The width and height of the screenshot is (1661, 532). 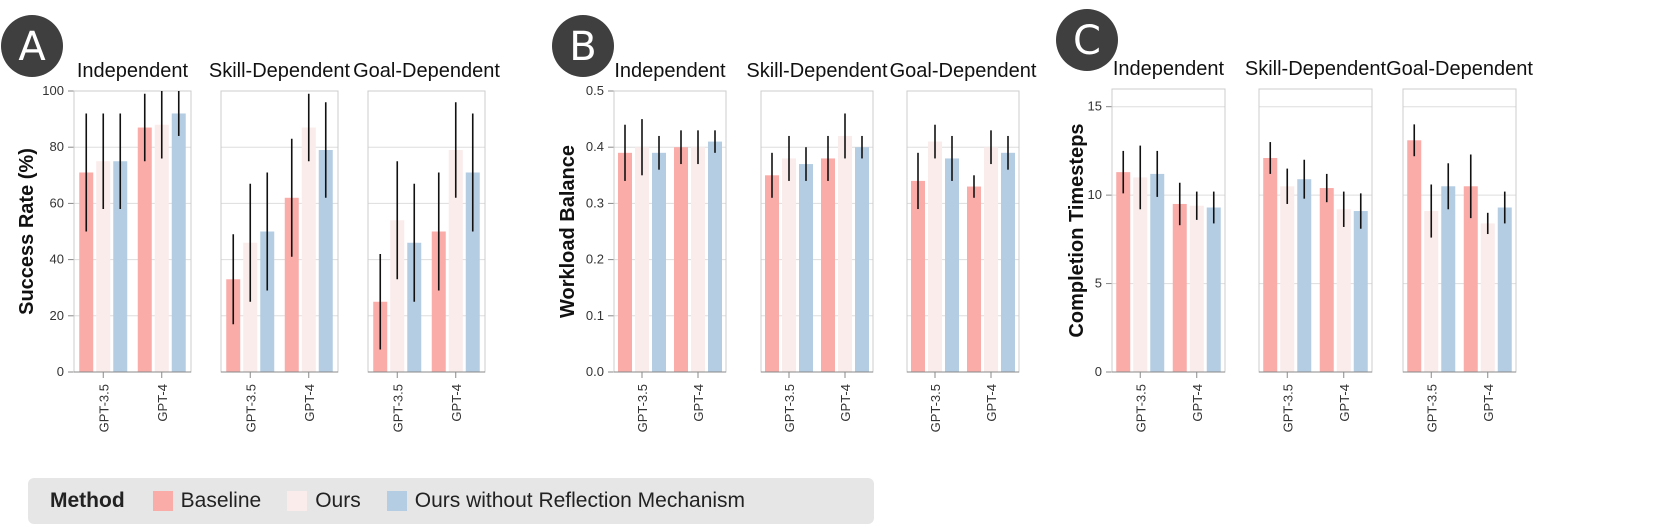 What do you see at coordinates (828, 265) in the screenshot?
I see `bar-b-skill-dependent-gpt-4-baseline` at bounding box center [828, 265].